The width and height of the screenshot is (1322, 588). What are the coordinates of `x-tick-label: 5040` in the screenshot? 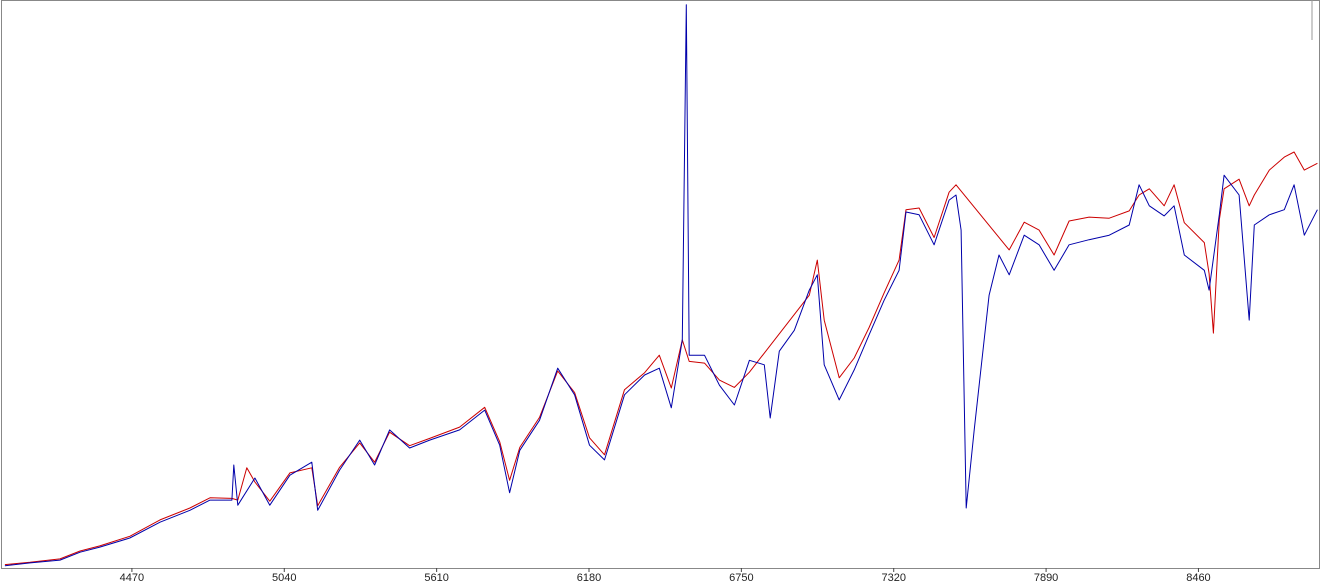 It's located at (284, 578).